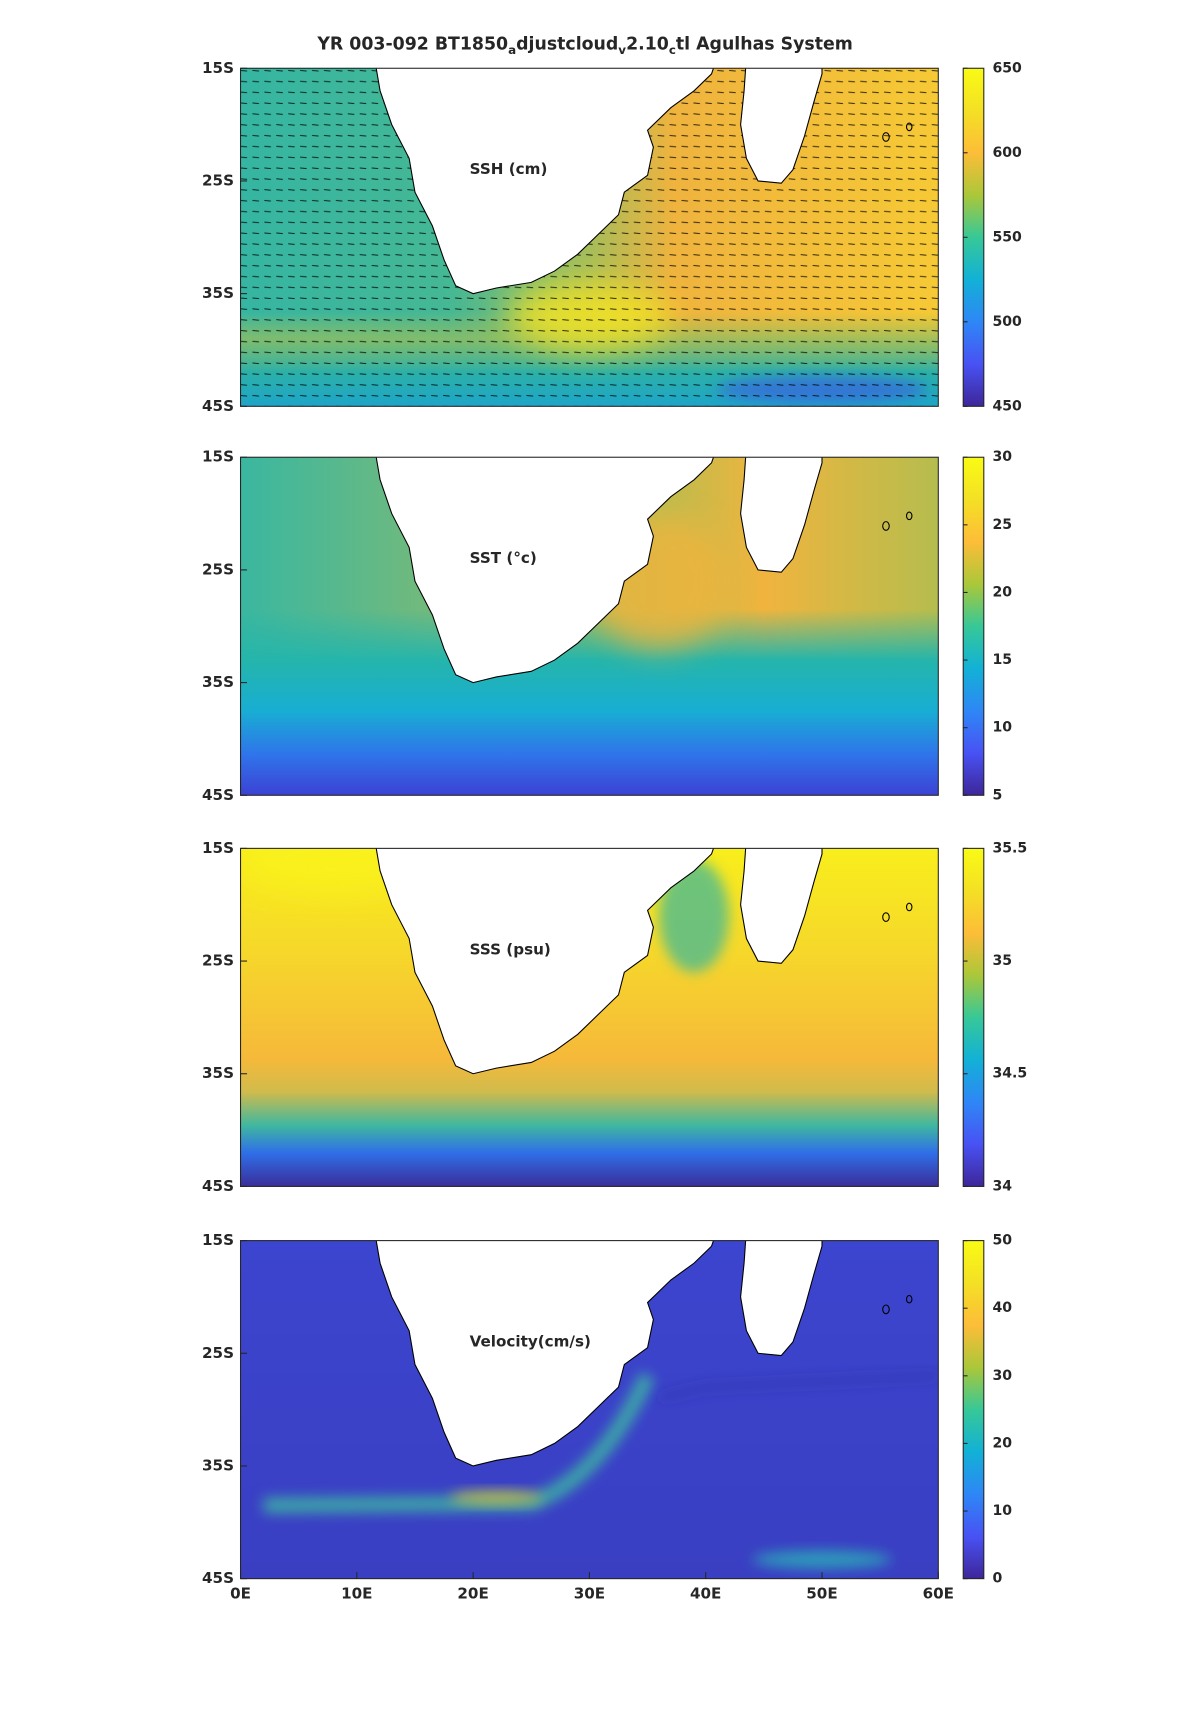 Image resolution: width=1181 pixels, height=1713 pixels. Describe the element at coordinates (672, 49) in the screenshot. I see `title-part: c` at that location.